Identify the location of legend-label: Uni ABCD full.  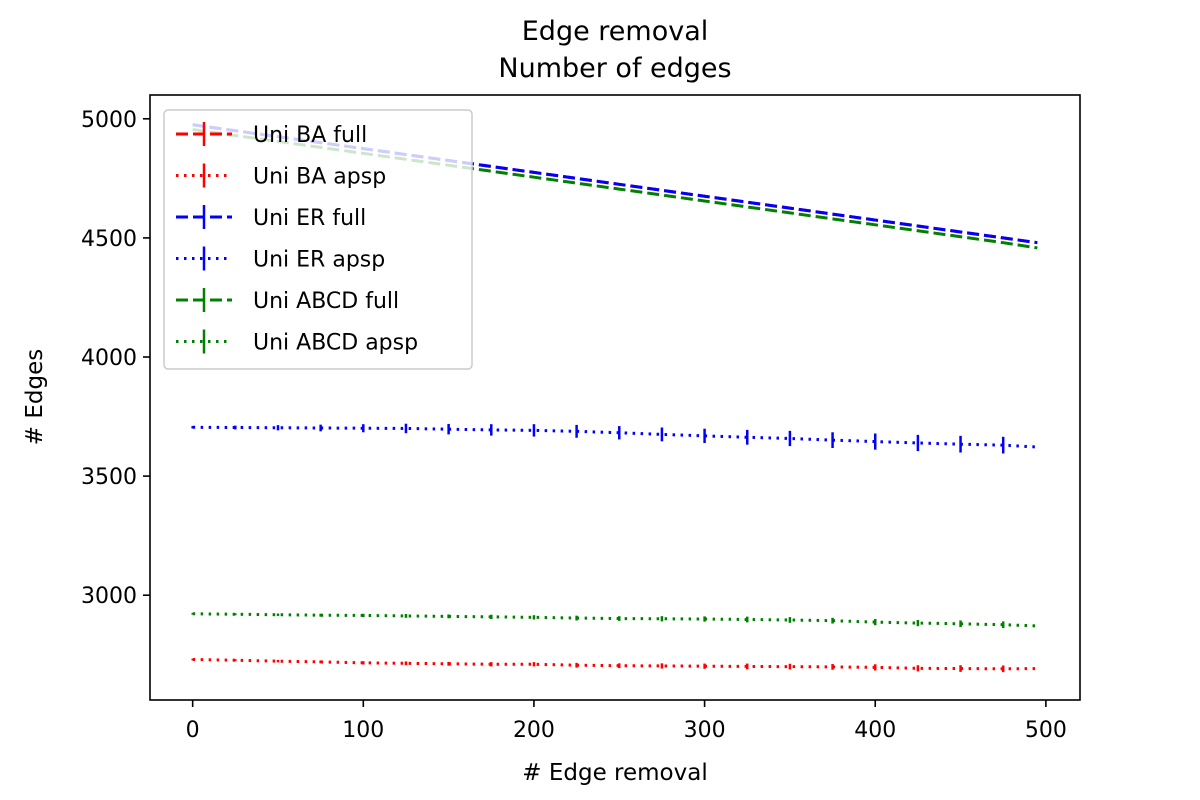
(326, 301).